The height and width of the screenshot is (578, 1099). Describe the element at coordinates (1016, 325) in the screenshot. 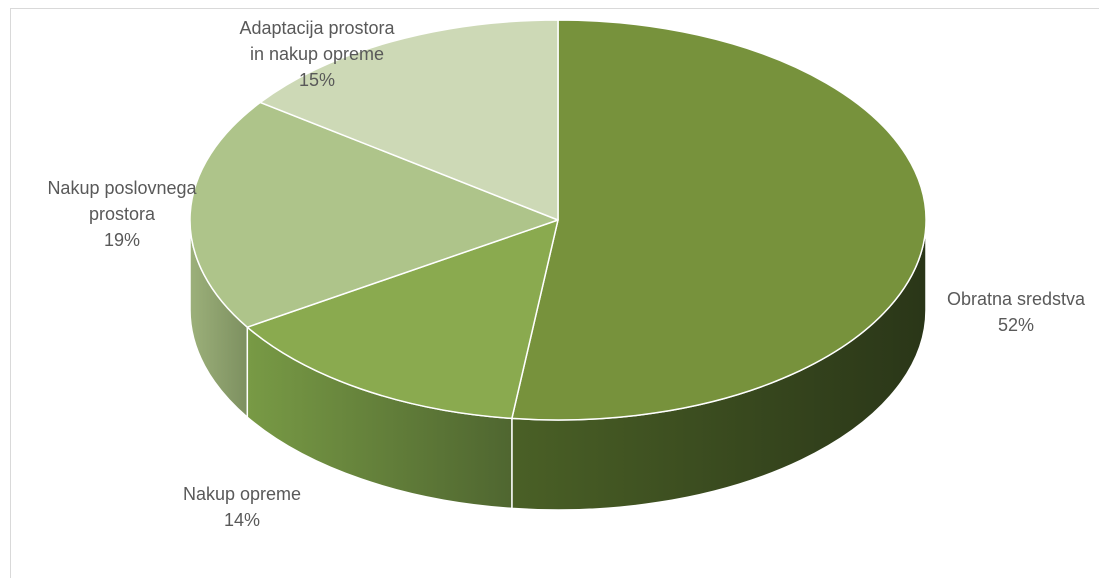

I see `slice-percent: 52%` at that location.